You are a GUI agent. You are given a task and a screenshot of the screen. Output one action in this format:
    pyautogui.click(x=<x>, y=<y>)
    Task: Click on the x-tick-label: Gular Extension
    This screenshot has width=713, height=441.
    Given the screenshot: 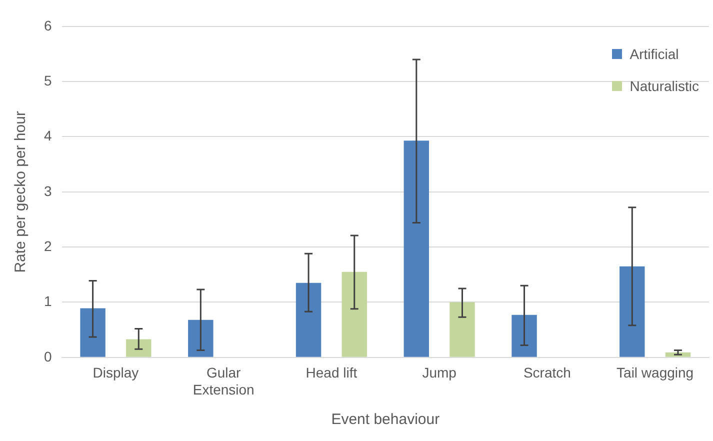 What is the action you would take?
    pyautogui.click(x=223, y=381)
    